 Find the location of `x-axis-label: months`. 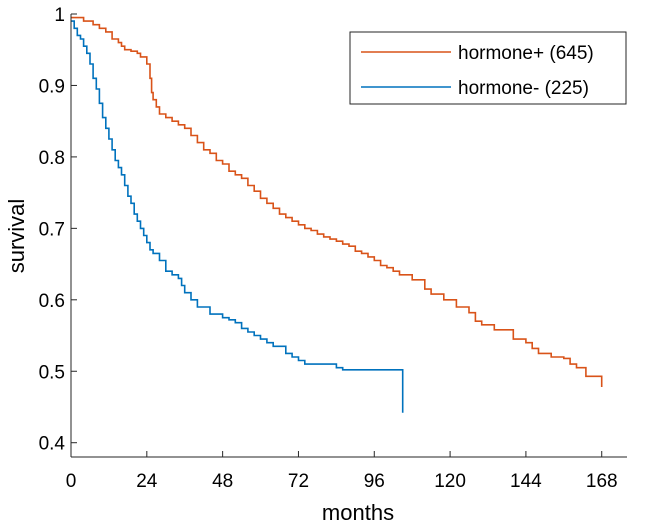

x-axis-label: months is located at coordinates (358, 512).